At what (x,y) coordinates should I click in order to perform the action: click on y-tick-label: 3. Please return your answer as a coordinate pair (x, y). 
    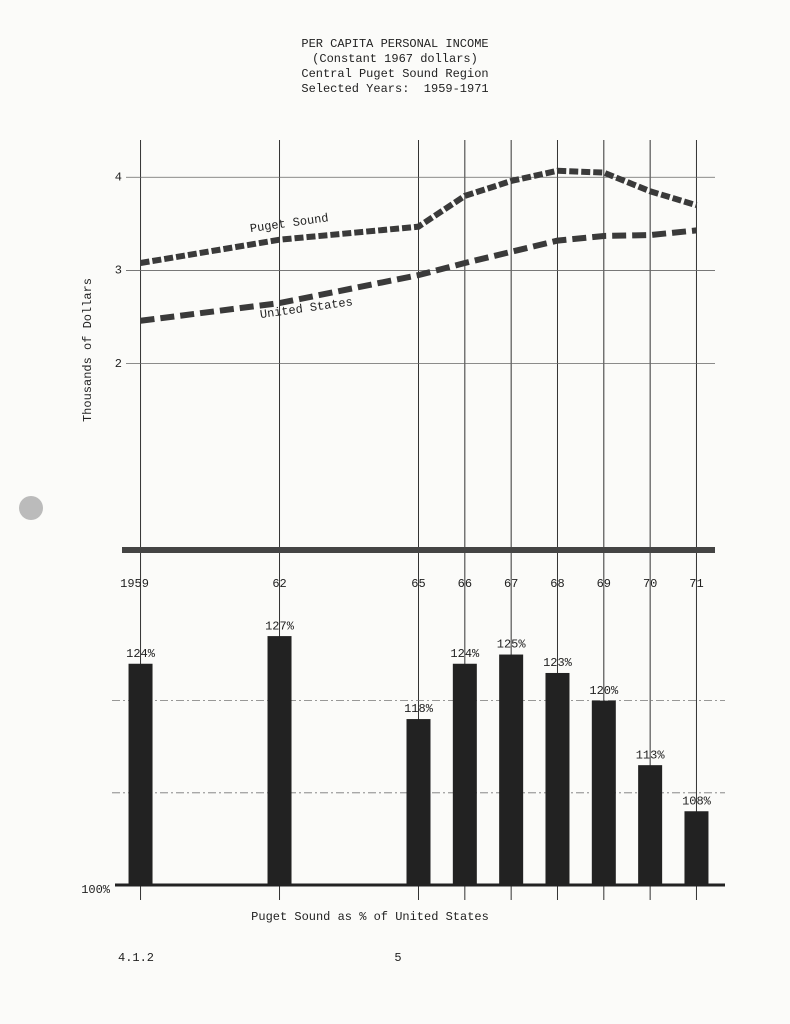
    Looking at the image, I should click on (118, 271).